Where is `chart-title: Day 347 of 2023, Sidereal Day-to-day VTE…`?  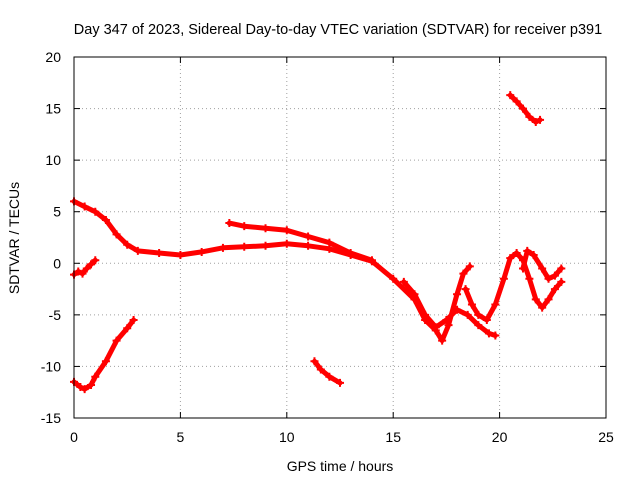
chart-title: Day 347 of 2023, Sidereal Day-to-day VTE… is located at coordinates (338, 30).